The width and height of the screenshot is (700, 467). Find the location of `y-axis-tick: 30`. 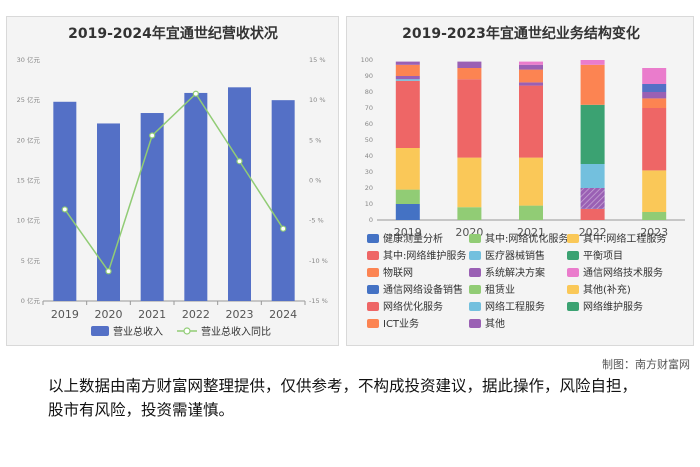

y-axis-tick: 30 is located at coordinates (369, 172).